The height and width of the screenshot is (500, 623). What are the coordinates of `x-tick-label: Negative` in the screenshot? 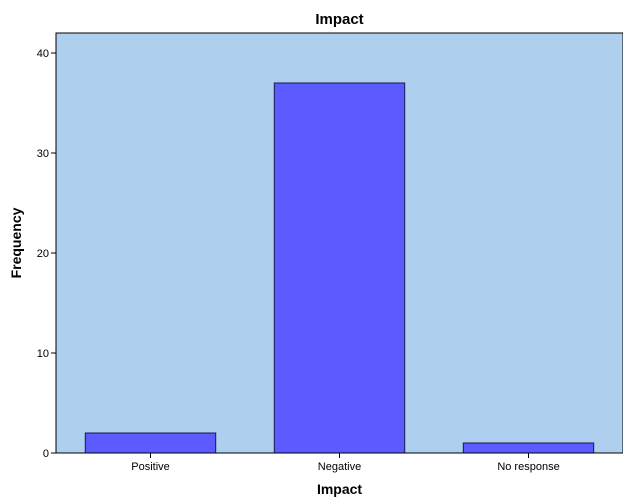 It's located at (339, 467).